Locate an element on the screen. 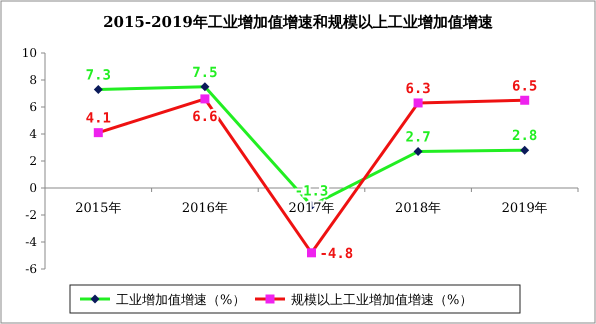 The width and height of the screenshot is (596, 324). x-tick-label: 2016年 is located at coordinates (205, 208).